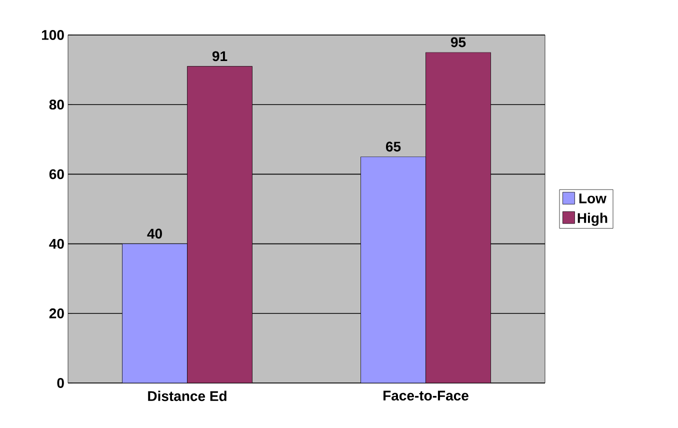 Image resolution: width=678 pixels, height=428 pixels. Describe the element at coordinates (220, 56) in the screenshot. I see `data-label: 91` at that location.